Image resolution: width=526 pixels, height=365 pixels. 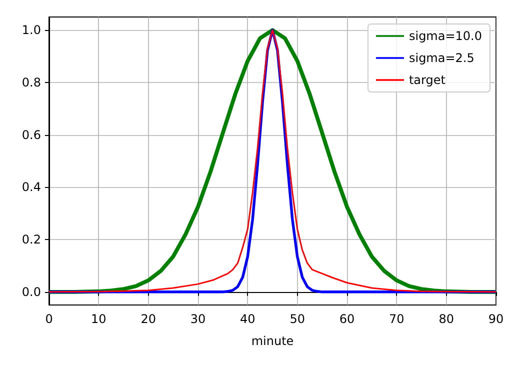 What do you see at coordinates (396, 319) in the screenshot?
I see `x-tick-label: 70` at bounding box center [396, 319].